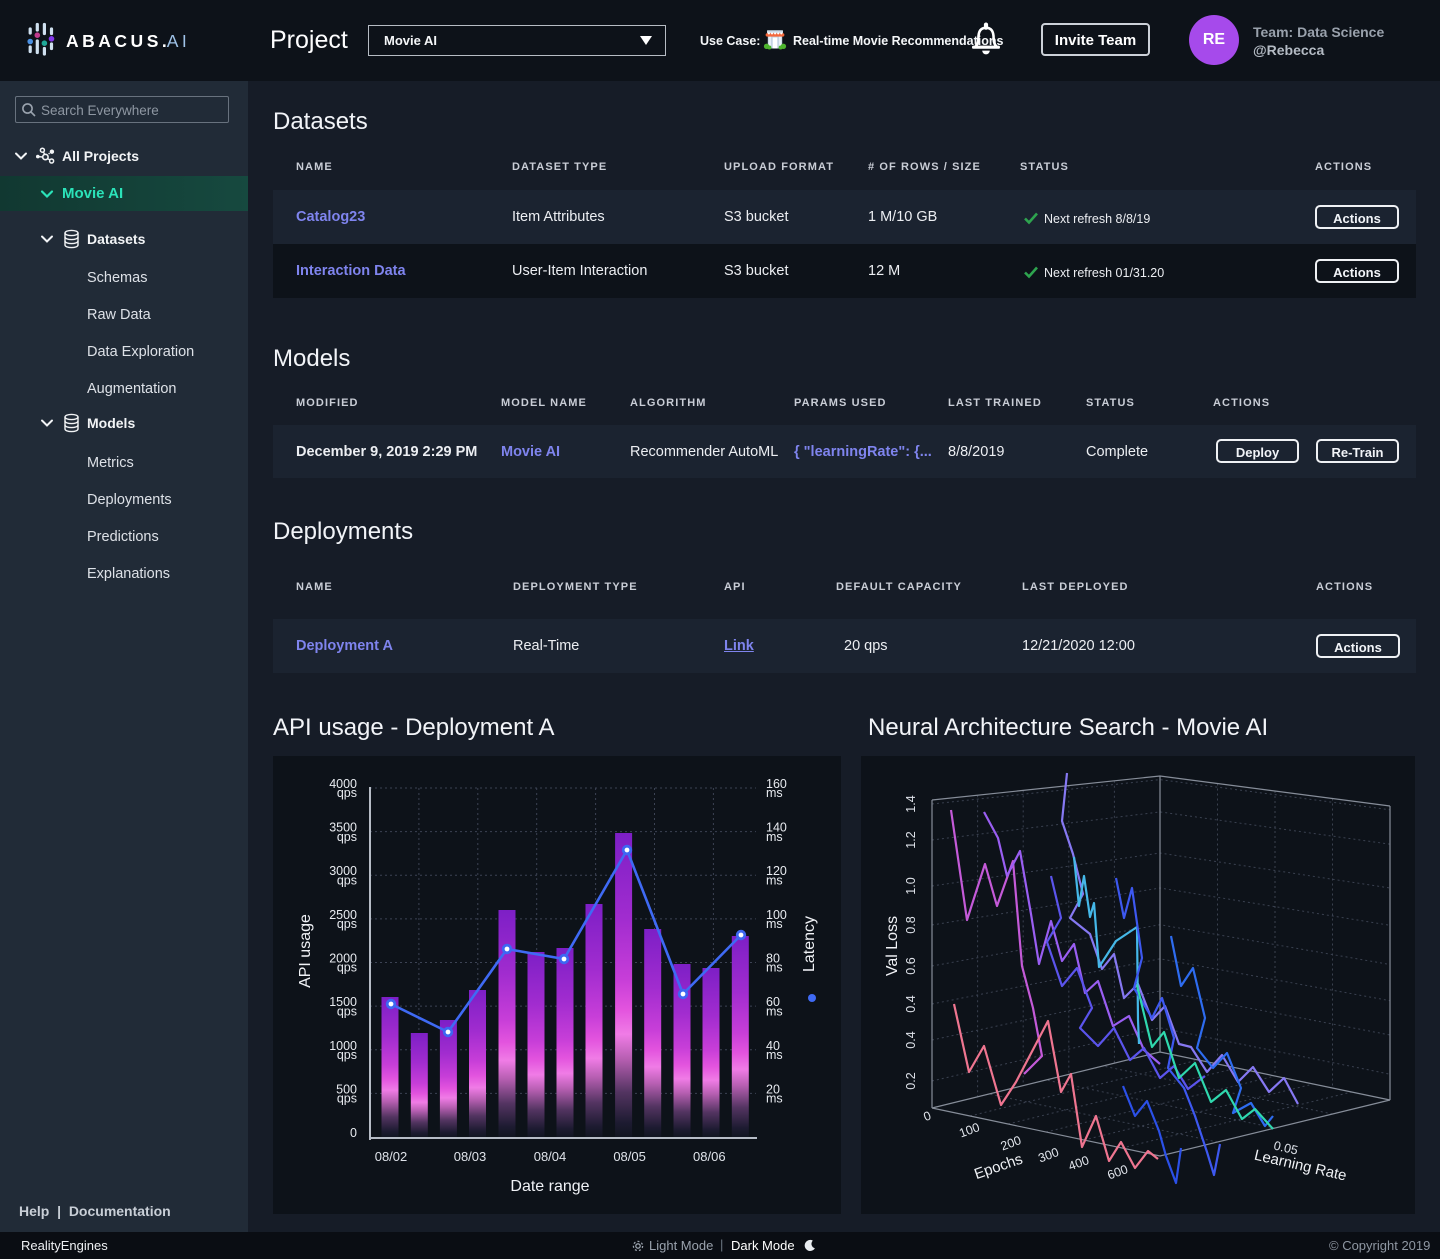  Describe the element at coordinates (343, 871) in the screenshot. I see `svg-text: 3000` at that location.